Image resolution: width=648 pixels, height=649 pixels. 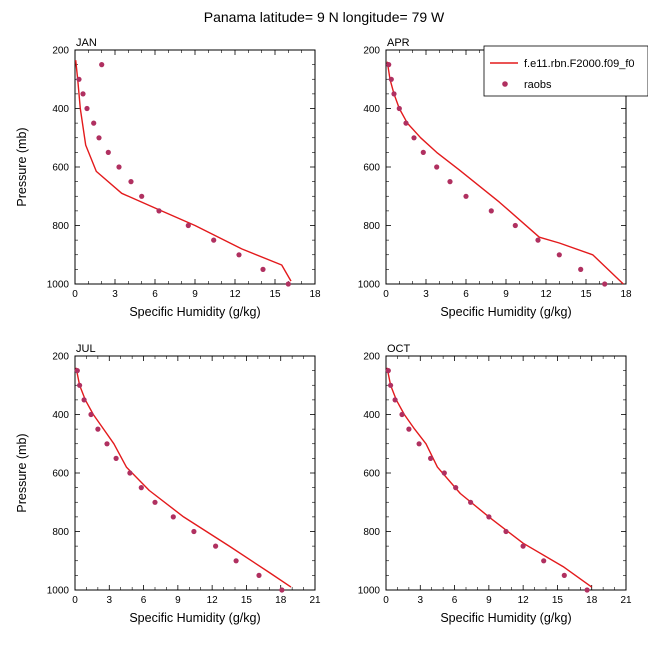 What do you see at coordinates (538, 85) in the screenshot?
I see `legend-label-raobs: raobs` at bounding box center [538, 85].